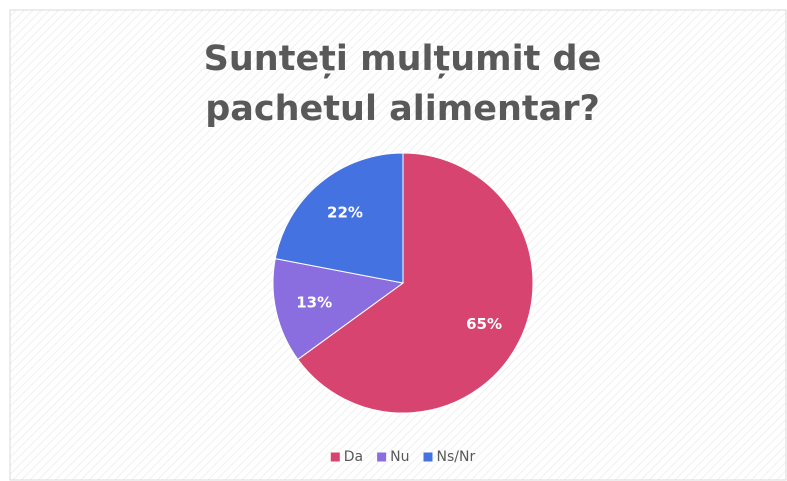 Image resolution: width=787 pixels, height=481 pixels. Describe the element at coordinates (399, 457) in the screenshot. I see `legend-label: Nu` at that location.